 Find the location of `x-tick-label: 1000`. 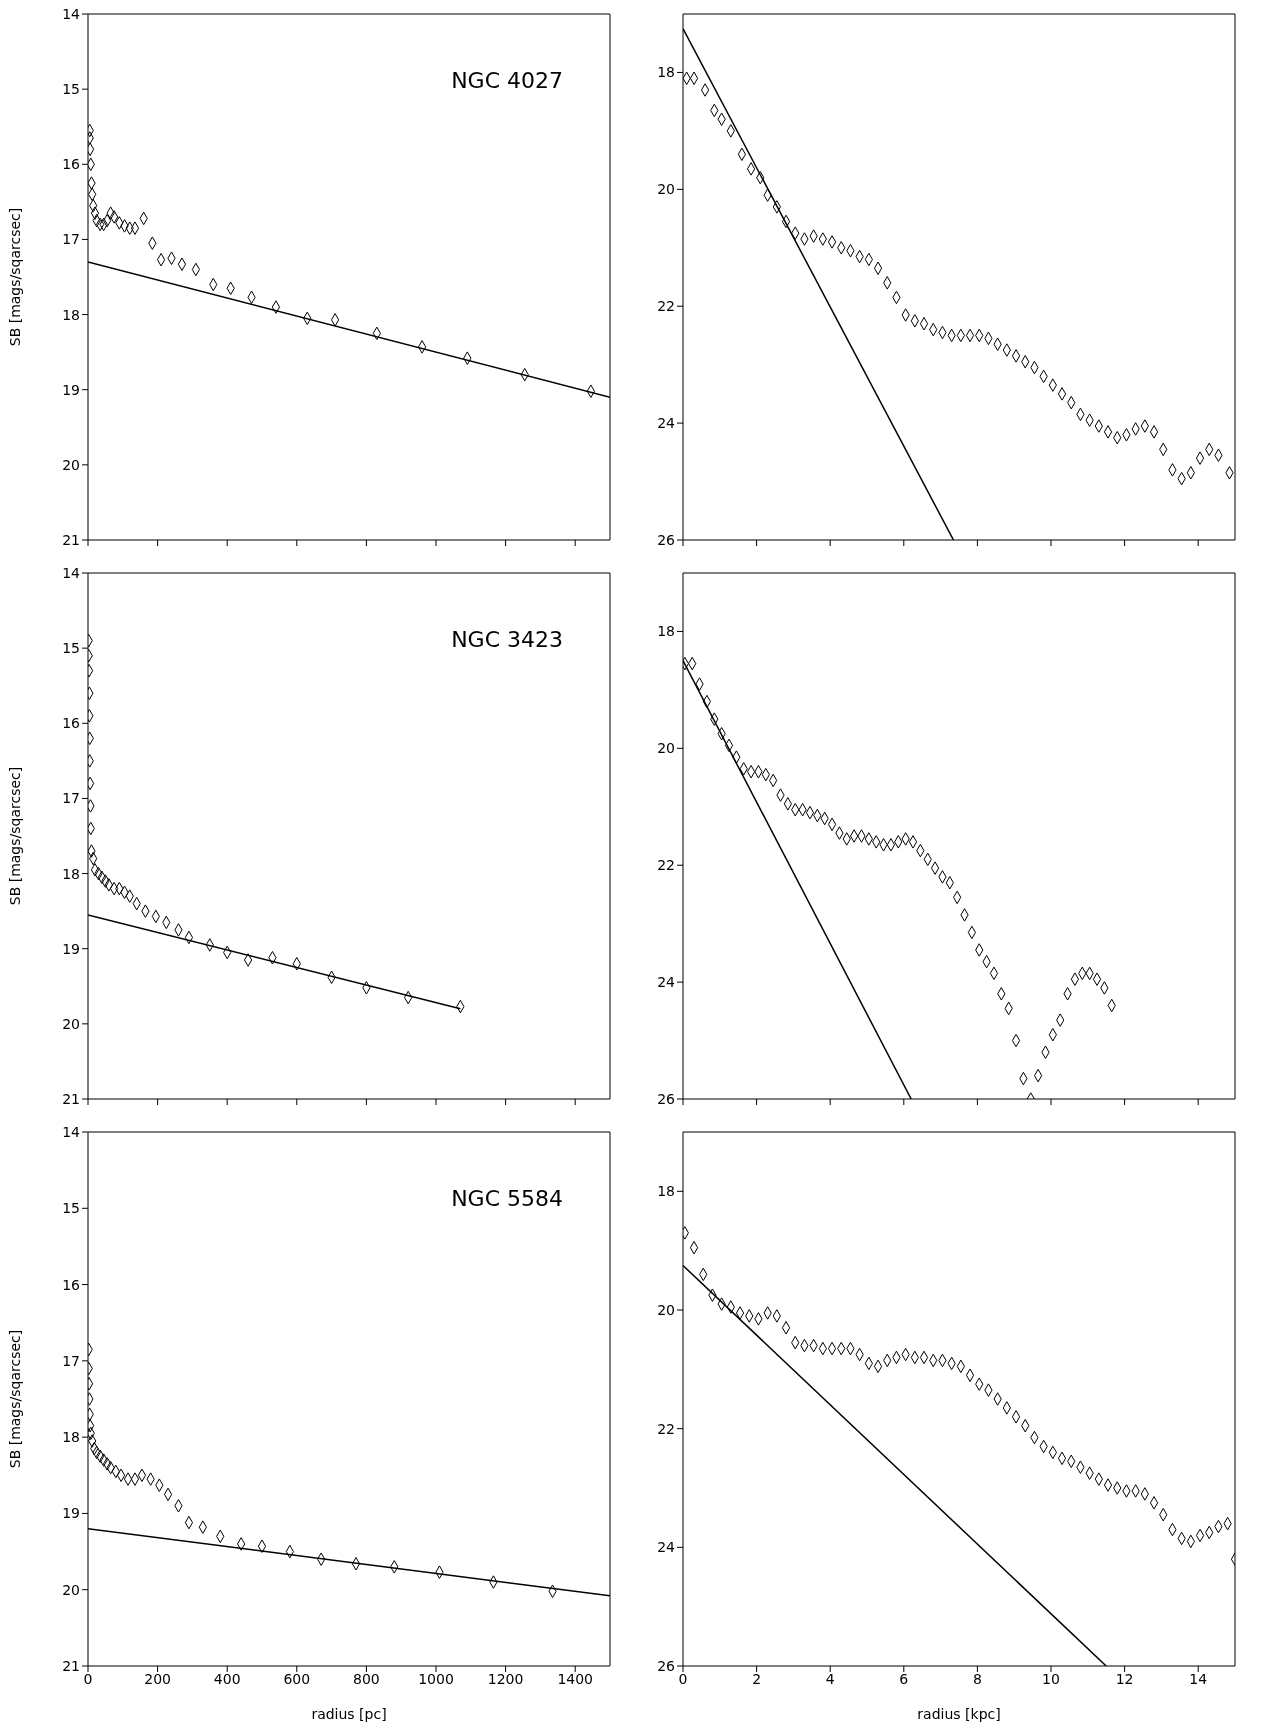

x-tick-label: 1000 is located at coordinates (436, 1678).